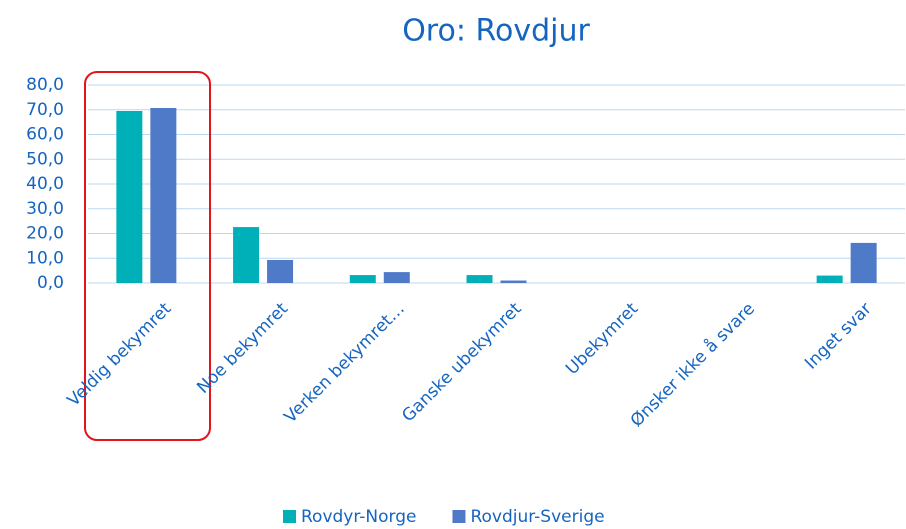 This screenshot has height=529, width=906. I want to click on x-tick-label: Inget svar, so click(838, 336).